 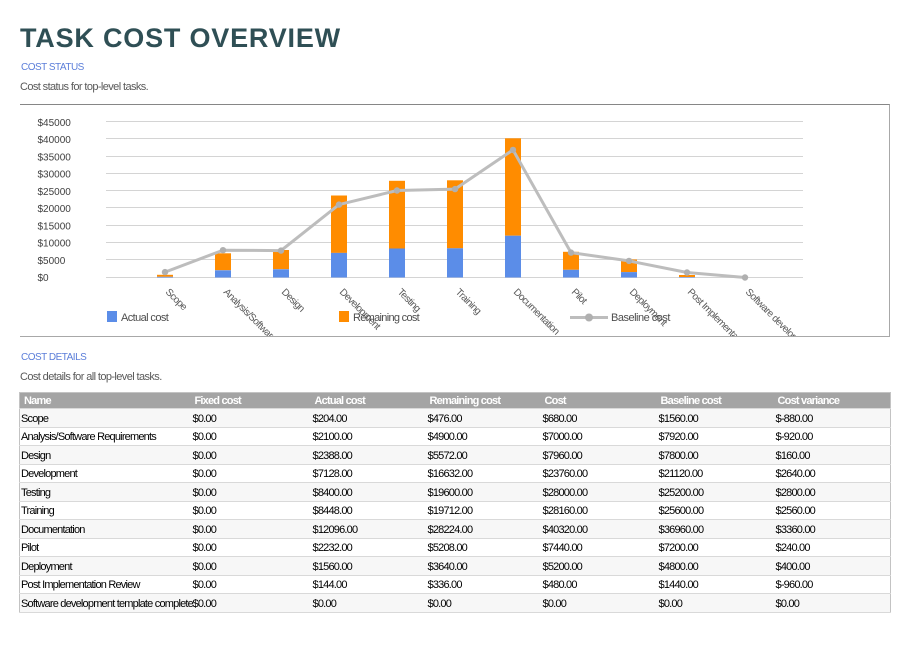 What do you see at coordinates (145, 318) in the screenshot?
I see `svg-text: Actual cost` at bounding box center [145, 318].